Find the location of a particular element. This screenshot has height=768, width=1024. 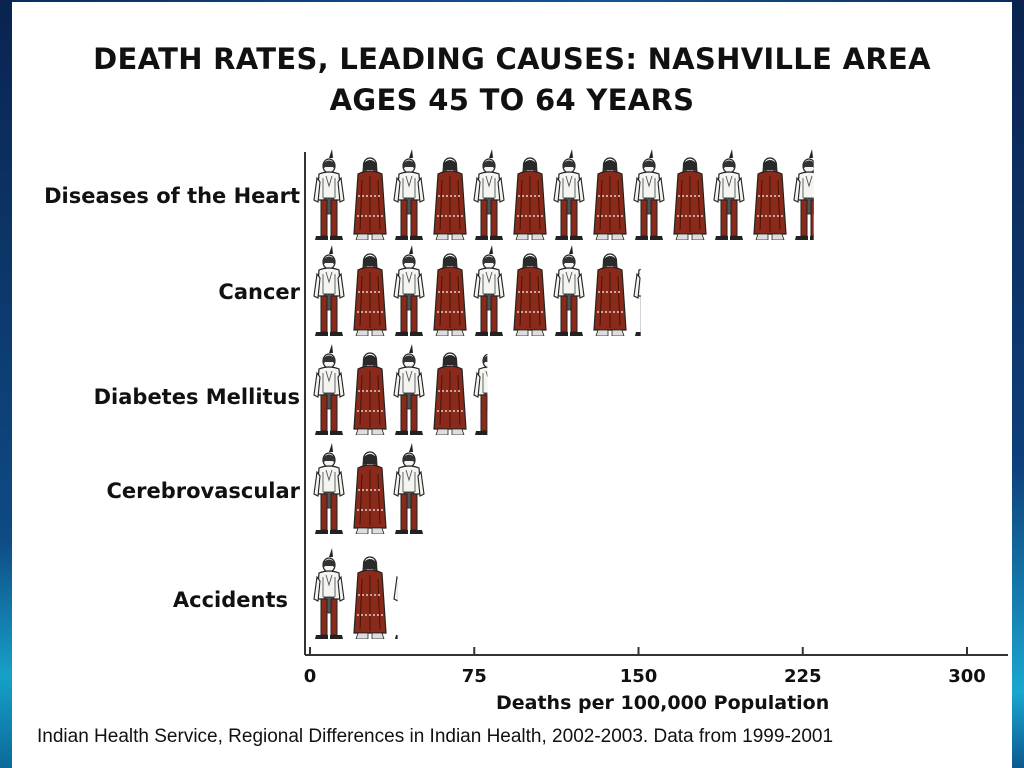

category-label: Cerebrovascular is located at coordinates (203, 491).